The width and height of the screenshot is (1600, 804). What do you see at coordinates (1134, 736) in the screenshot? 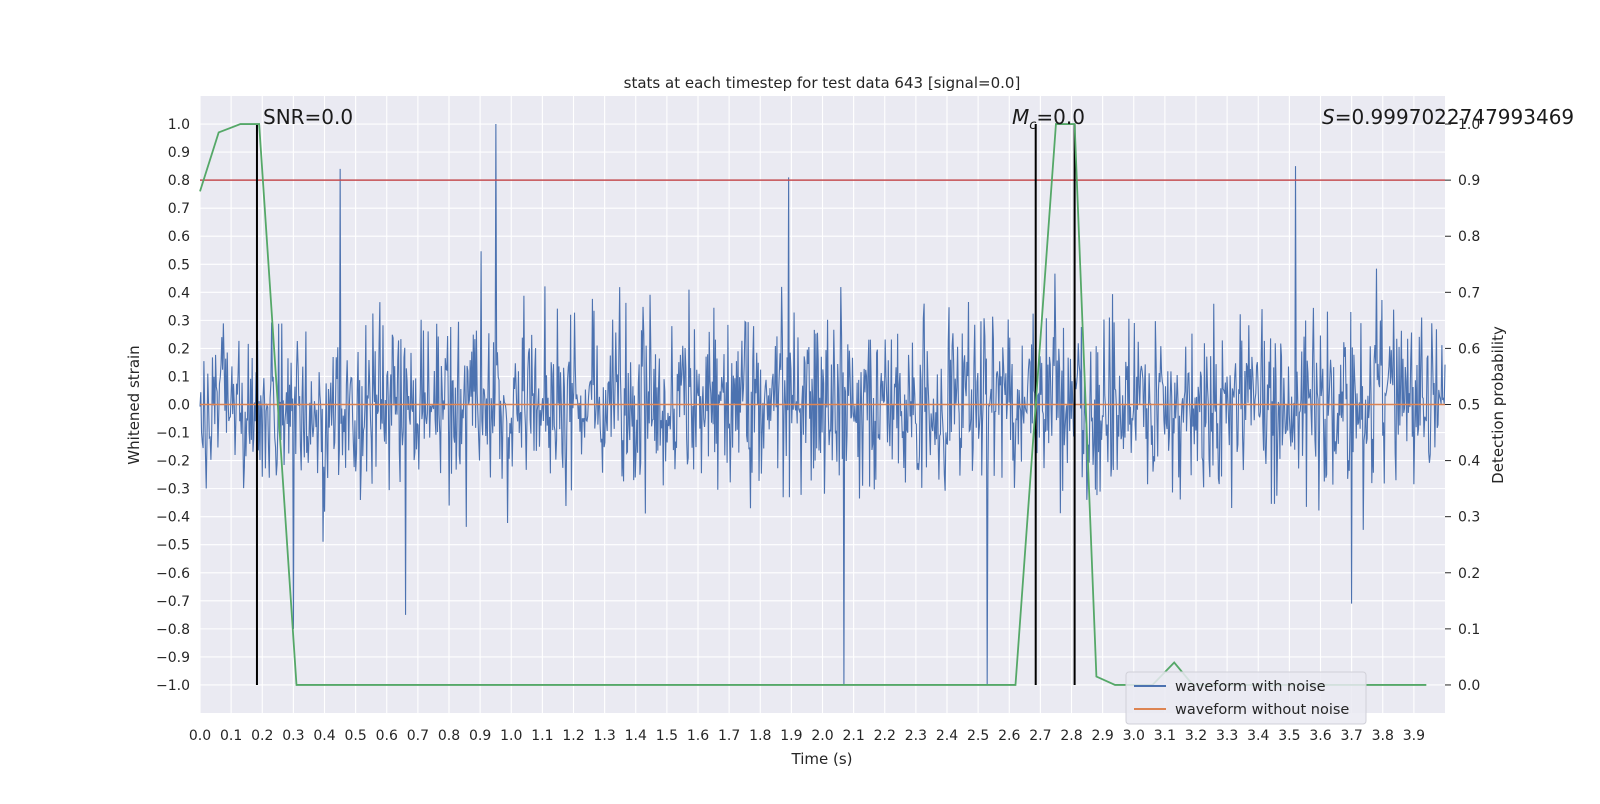
I see `x-tick-label: 3.0` at bounding box center [1134, 736].